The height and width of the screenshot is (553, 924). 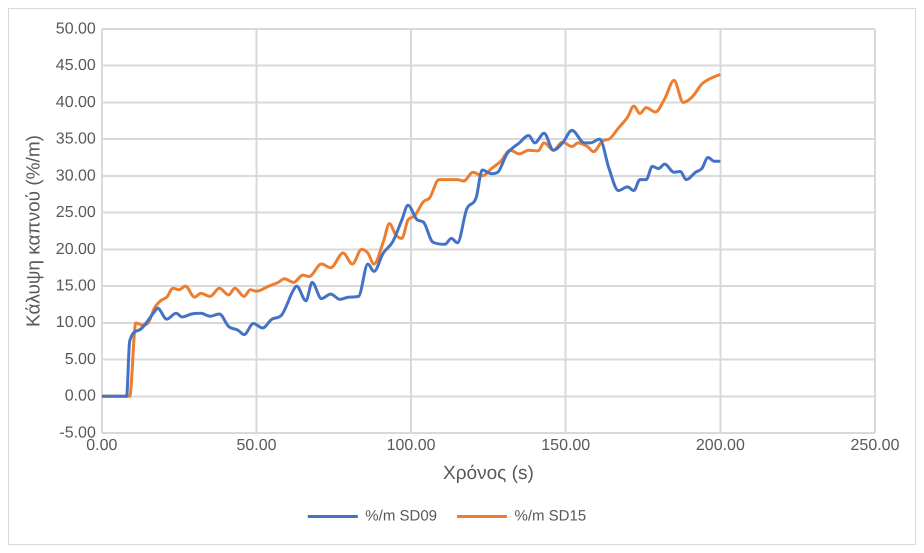 I want to click on legend-label: %/m SD15, so click(x=550, y=516).